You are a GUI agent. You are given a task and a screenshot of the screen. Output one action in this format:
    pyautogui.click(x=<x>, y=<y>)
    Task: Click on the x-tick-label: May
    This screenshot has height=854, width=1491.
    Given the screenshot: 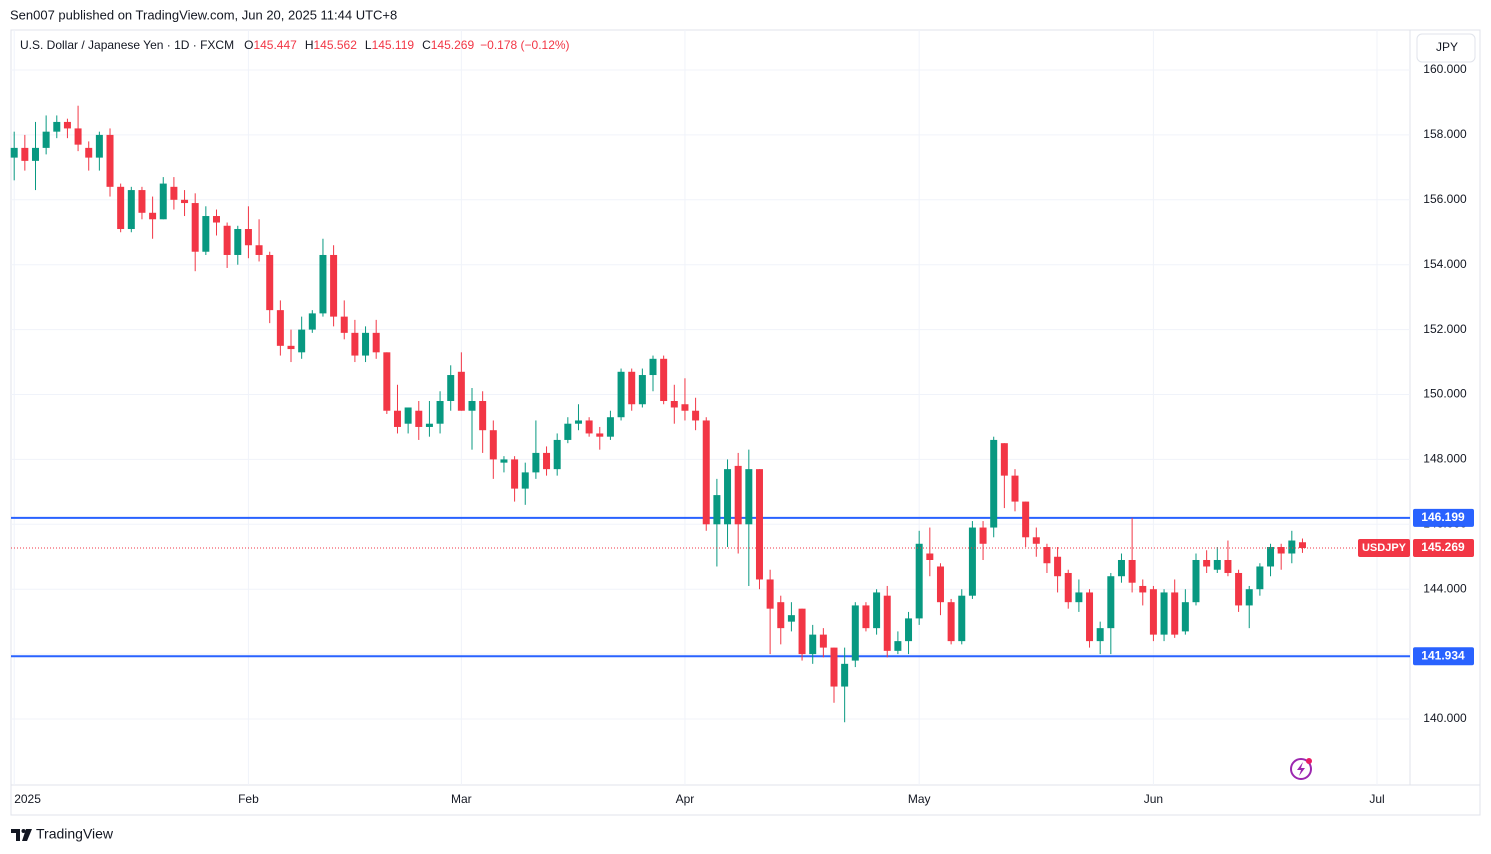 What is the action you would take?
    pyautogui.click(x=919, y=799)
    